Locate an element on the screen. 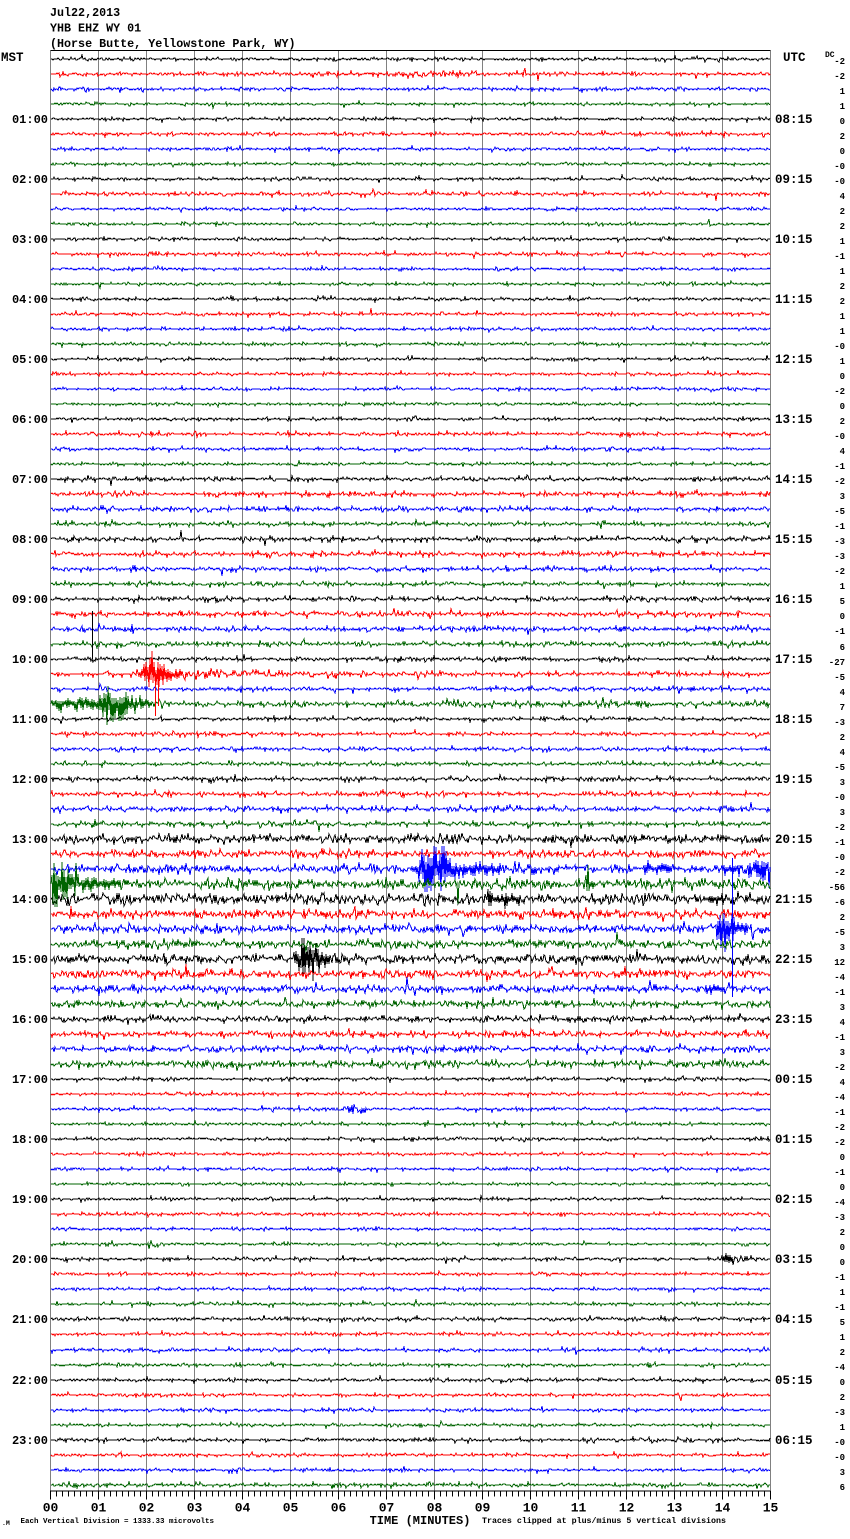  svg-text: 00:15 is located at coordinates (794, 1080).